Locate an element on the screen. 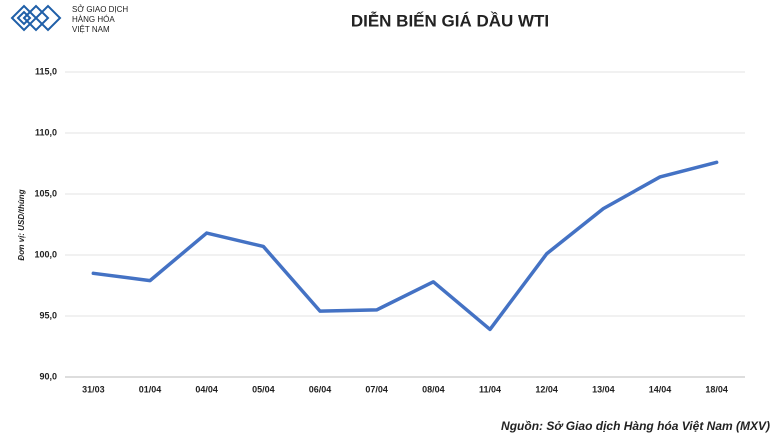 The height and width of the screenshot is (438, 780). x-tick-label: 05/04 is located at coordinates (263, 389).